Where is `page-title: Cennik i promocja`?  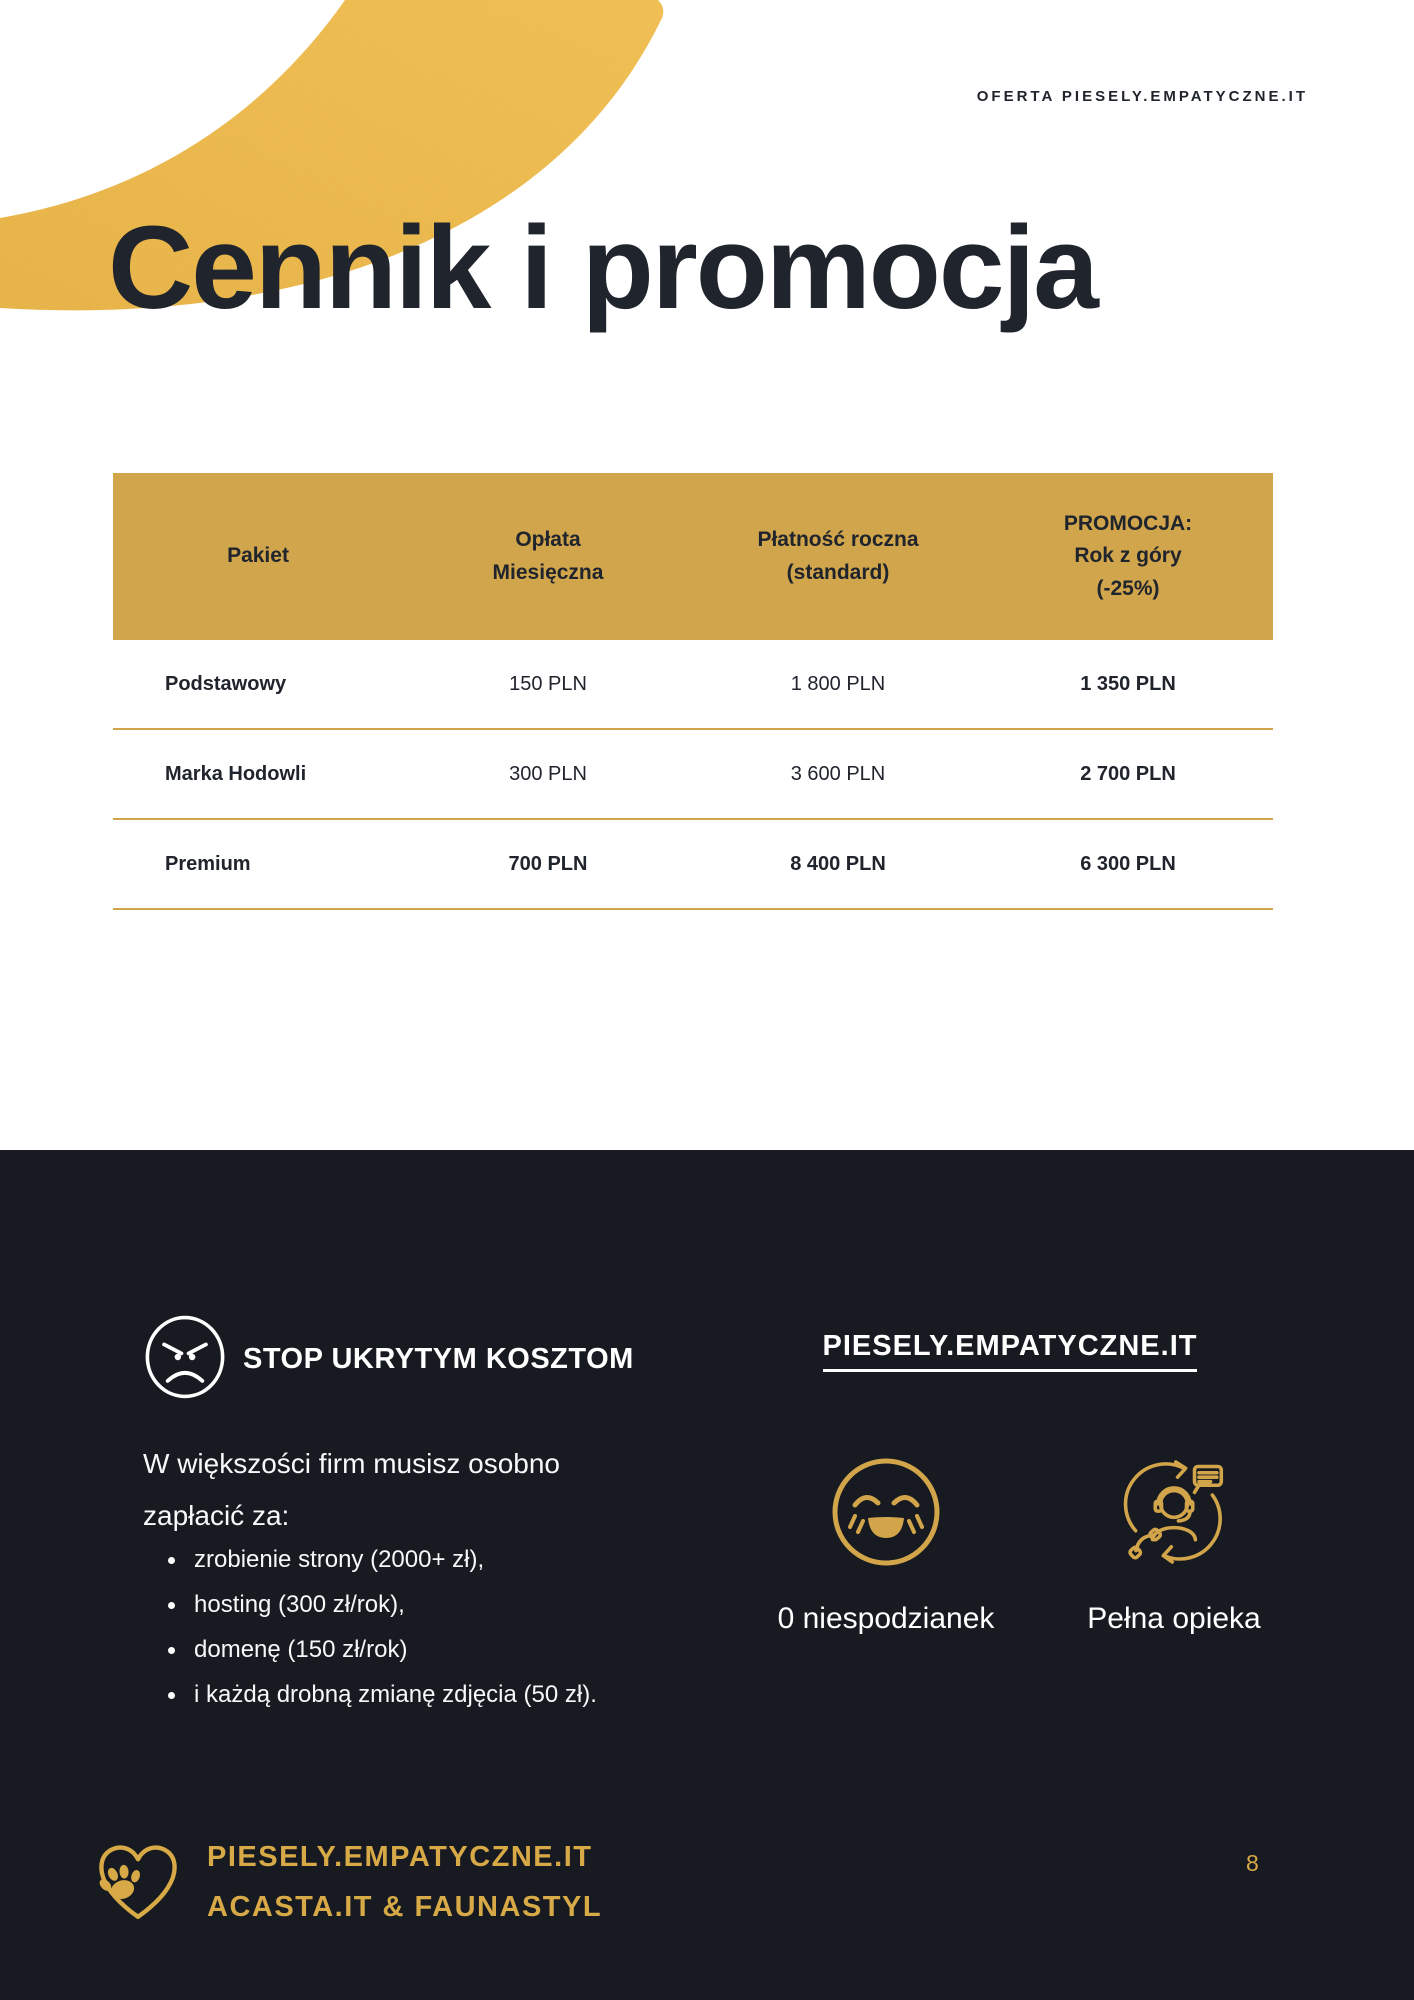 page-title: Cennik i promocja is located at coordinates (603, 268).